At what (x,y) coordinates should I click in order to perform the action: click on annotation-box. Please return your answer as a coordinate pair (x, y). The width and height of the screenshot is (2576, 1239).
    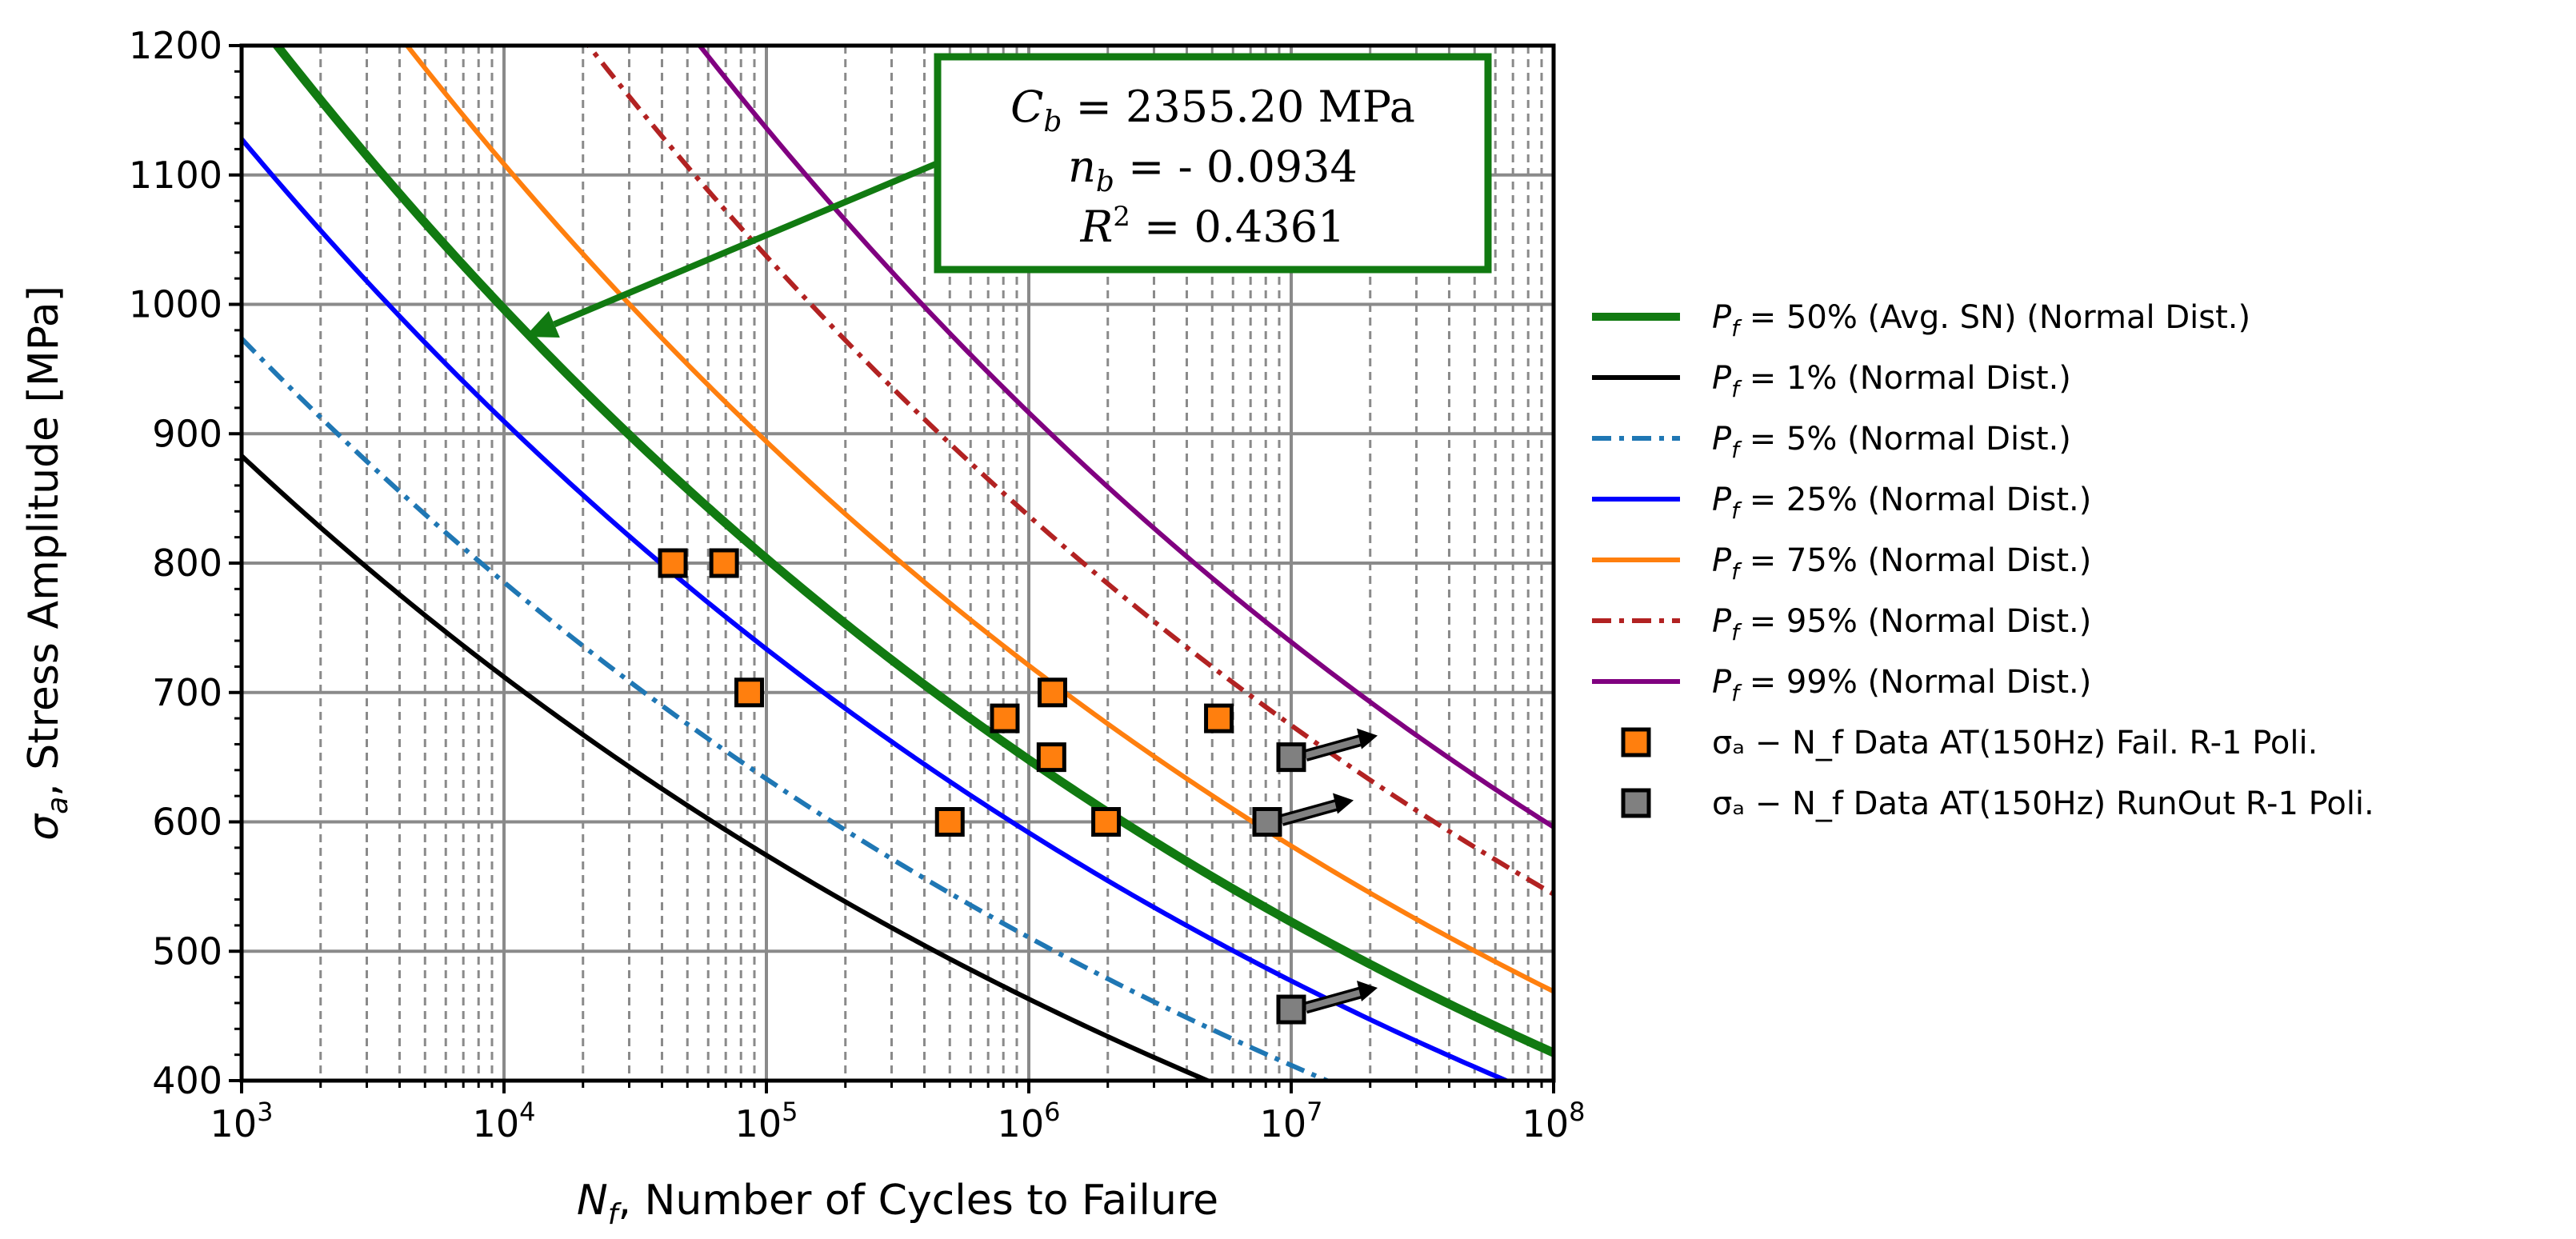
    Looking at the image, I should click on (1213, 163).